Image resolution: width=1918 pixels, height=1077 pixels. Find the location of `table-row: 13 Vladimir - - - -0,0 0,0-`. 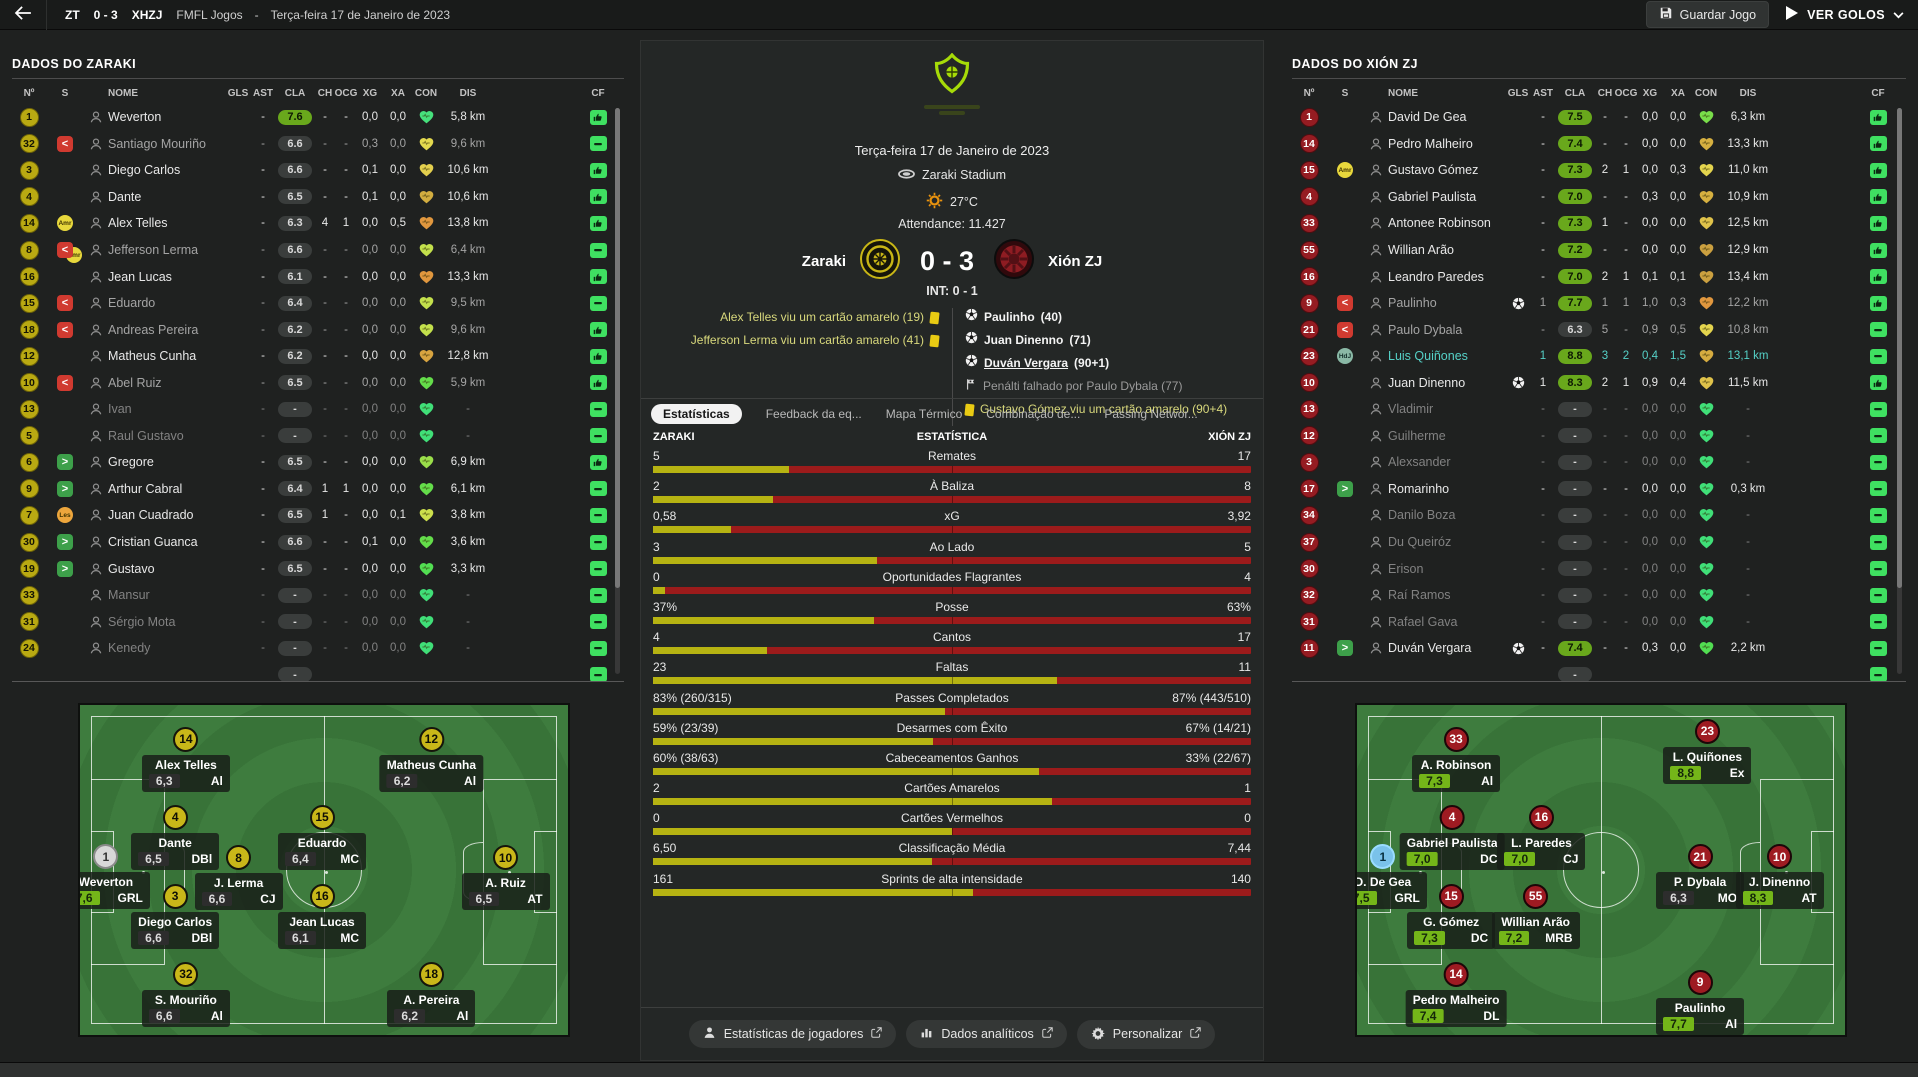

table-row: 13 Vladimir - - - -0,0 0,0- is located at coordinates (1599, 409).